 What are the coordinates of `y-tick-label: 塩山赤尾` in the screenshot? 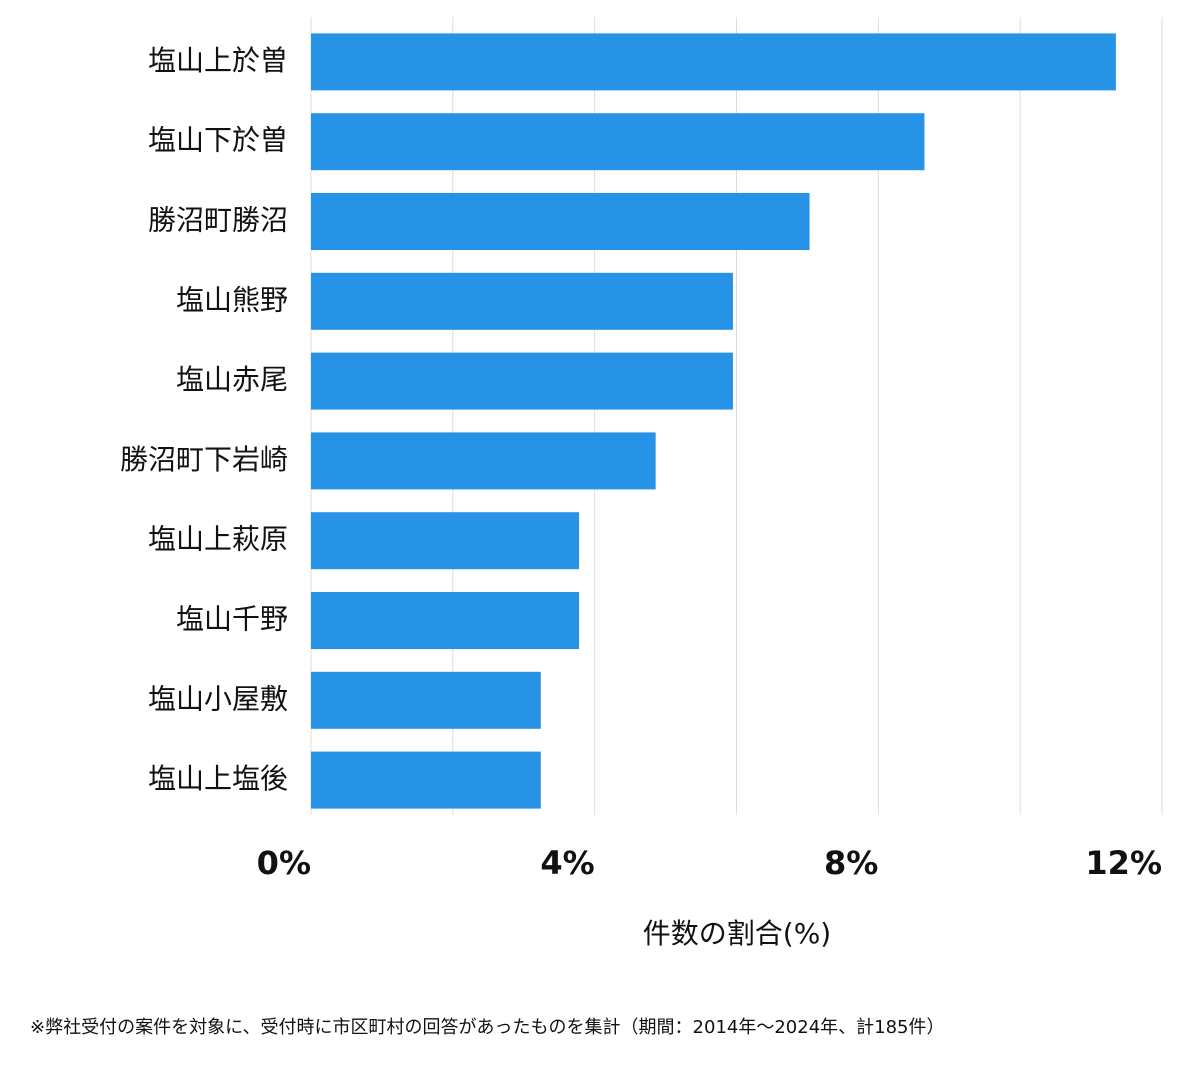 It's located at (232, 379).